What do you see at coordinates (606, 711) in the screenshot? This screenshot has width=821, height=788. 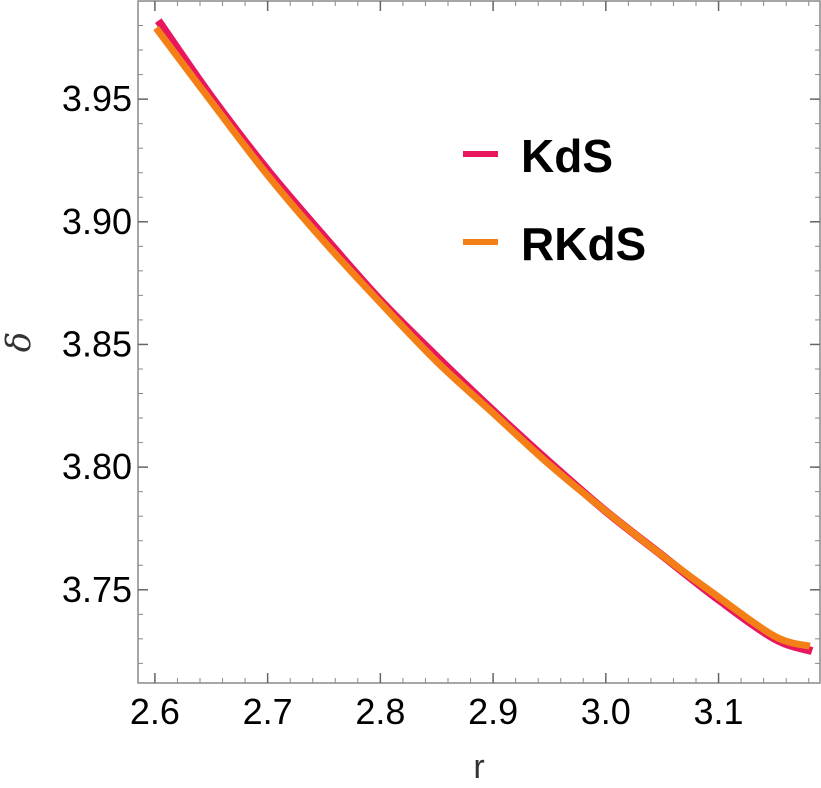 I see `x-tick-label: 3.0` at bounding box center [606, 711].